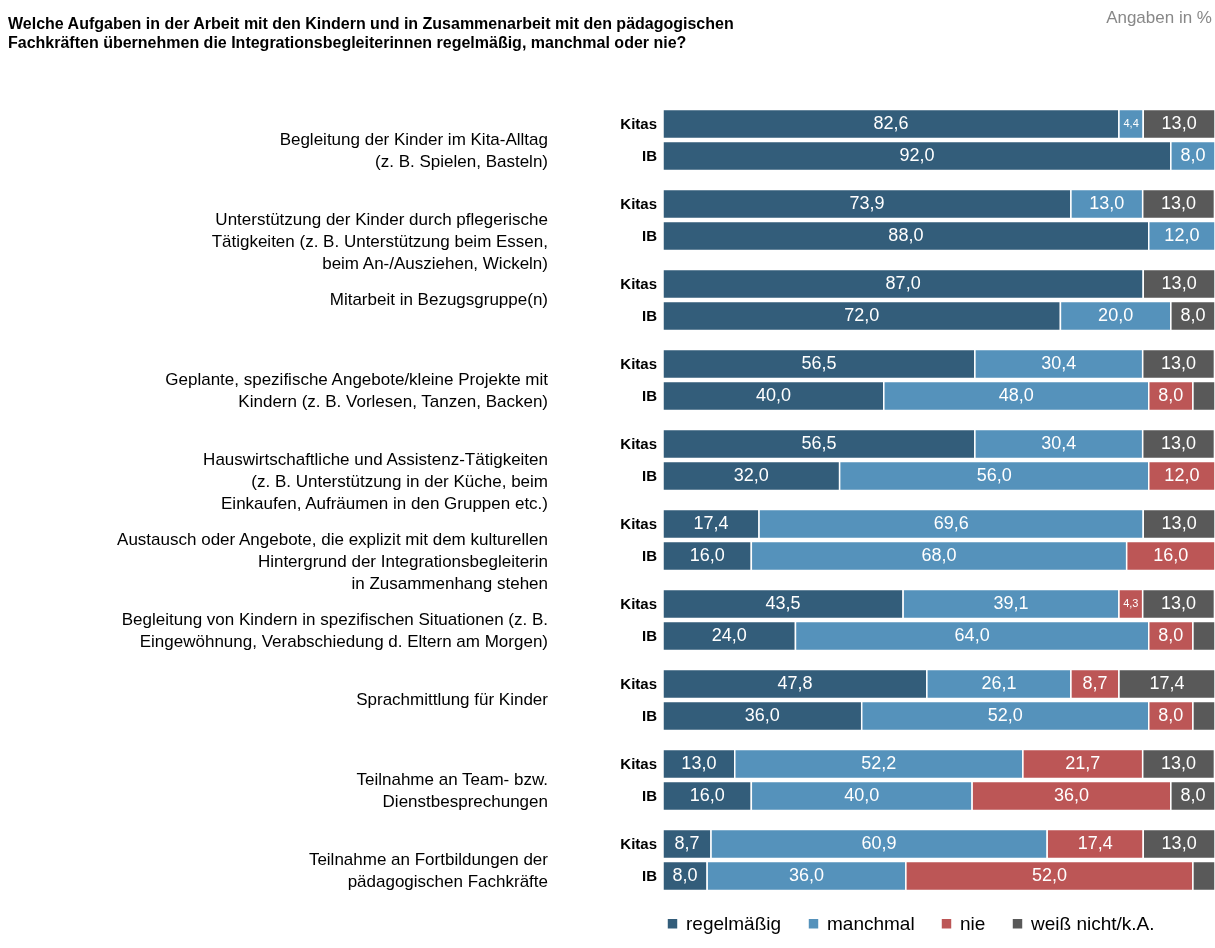  Describe the element at coordinates (452, 790) in the screenshot. I see `text: Teilnahme an Team- bzw. Dienstbesprechungen` at that location.